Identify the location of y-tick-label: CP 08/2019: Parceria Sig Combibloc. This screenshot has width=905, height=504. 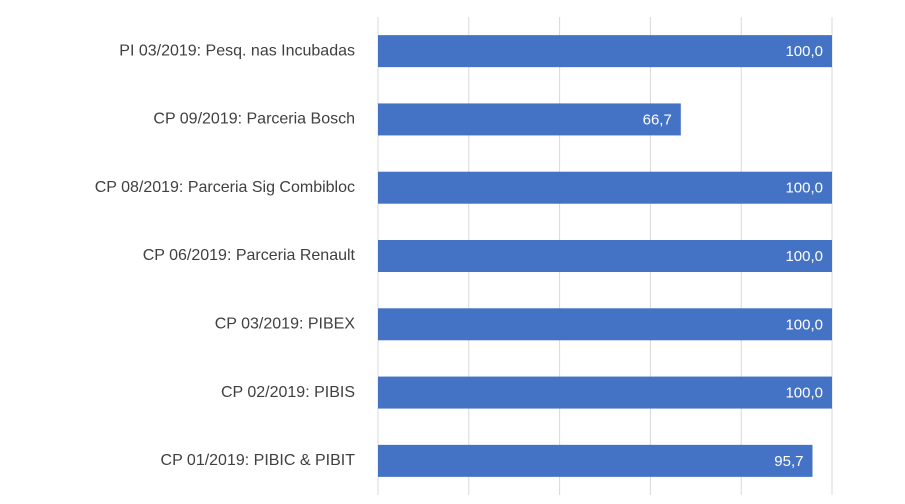
(225, 187).